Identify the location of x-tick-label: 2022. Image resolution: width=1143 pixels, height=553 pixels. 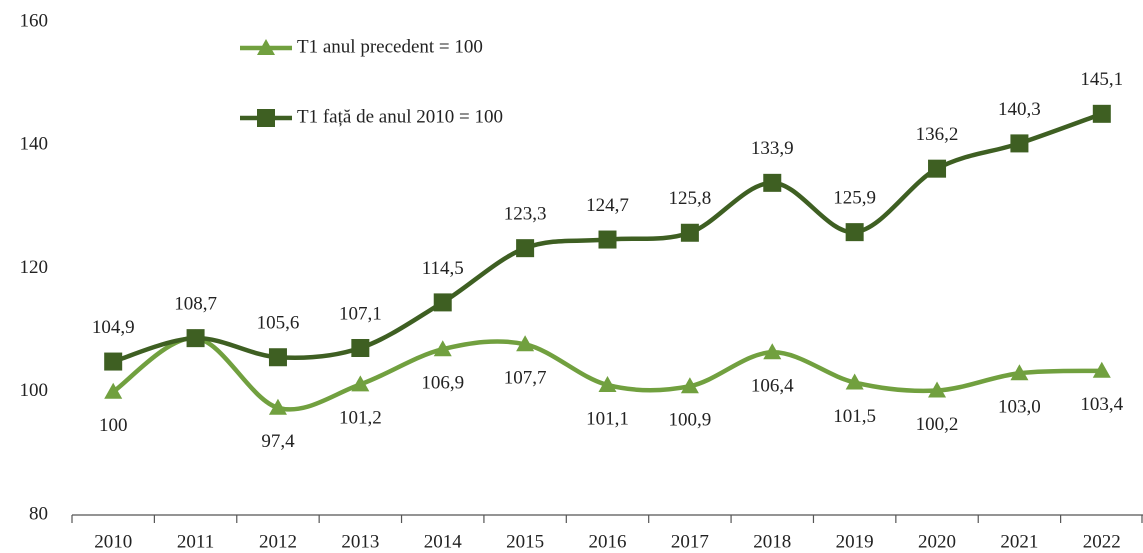
(1102, 541).